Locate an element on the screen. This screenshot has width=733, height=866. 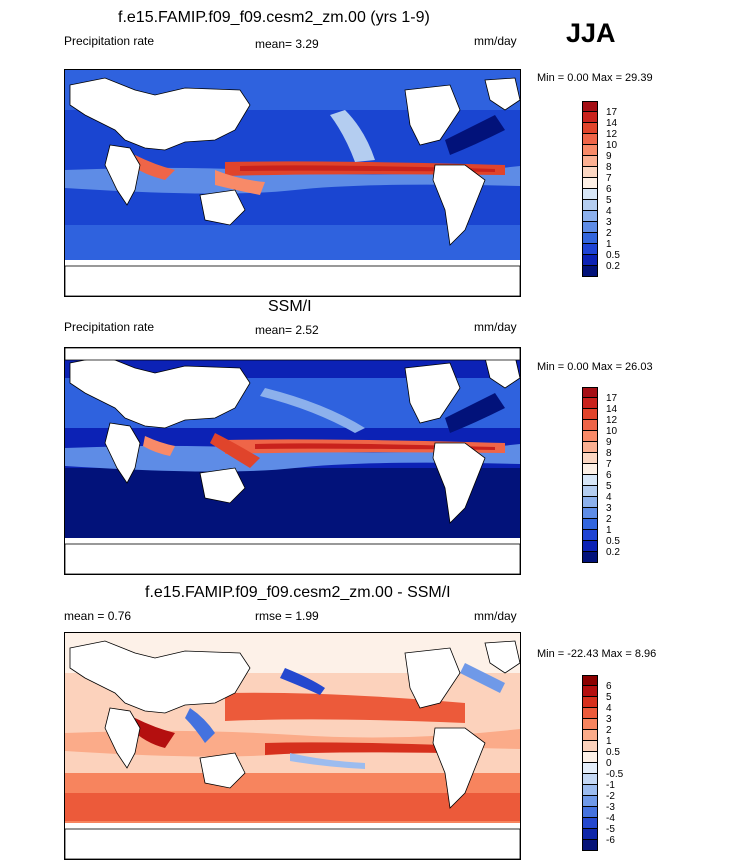
rmse-label: rmse = 1.99 is located at coordinates (287, 616).